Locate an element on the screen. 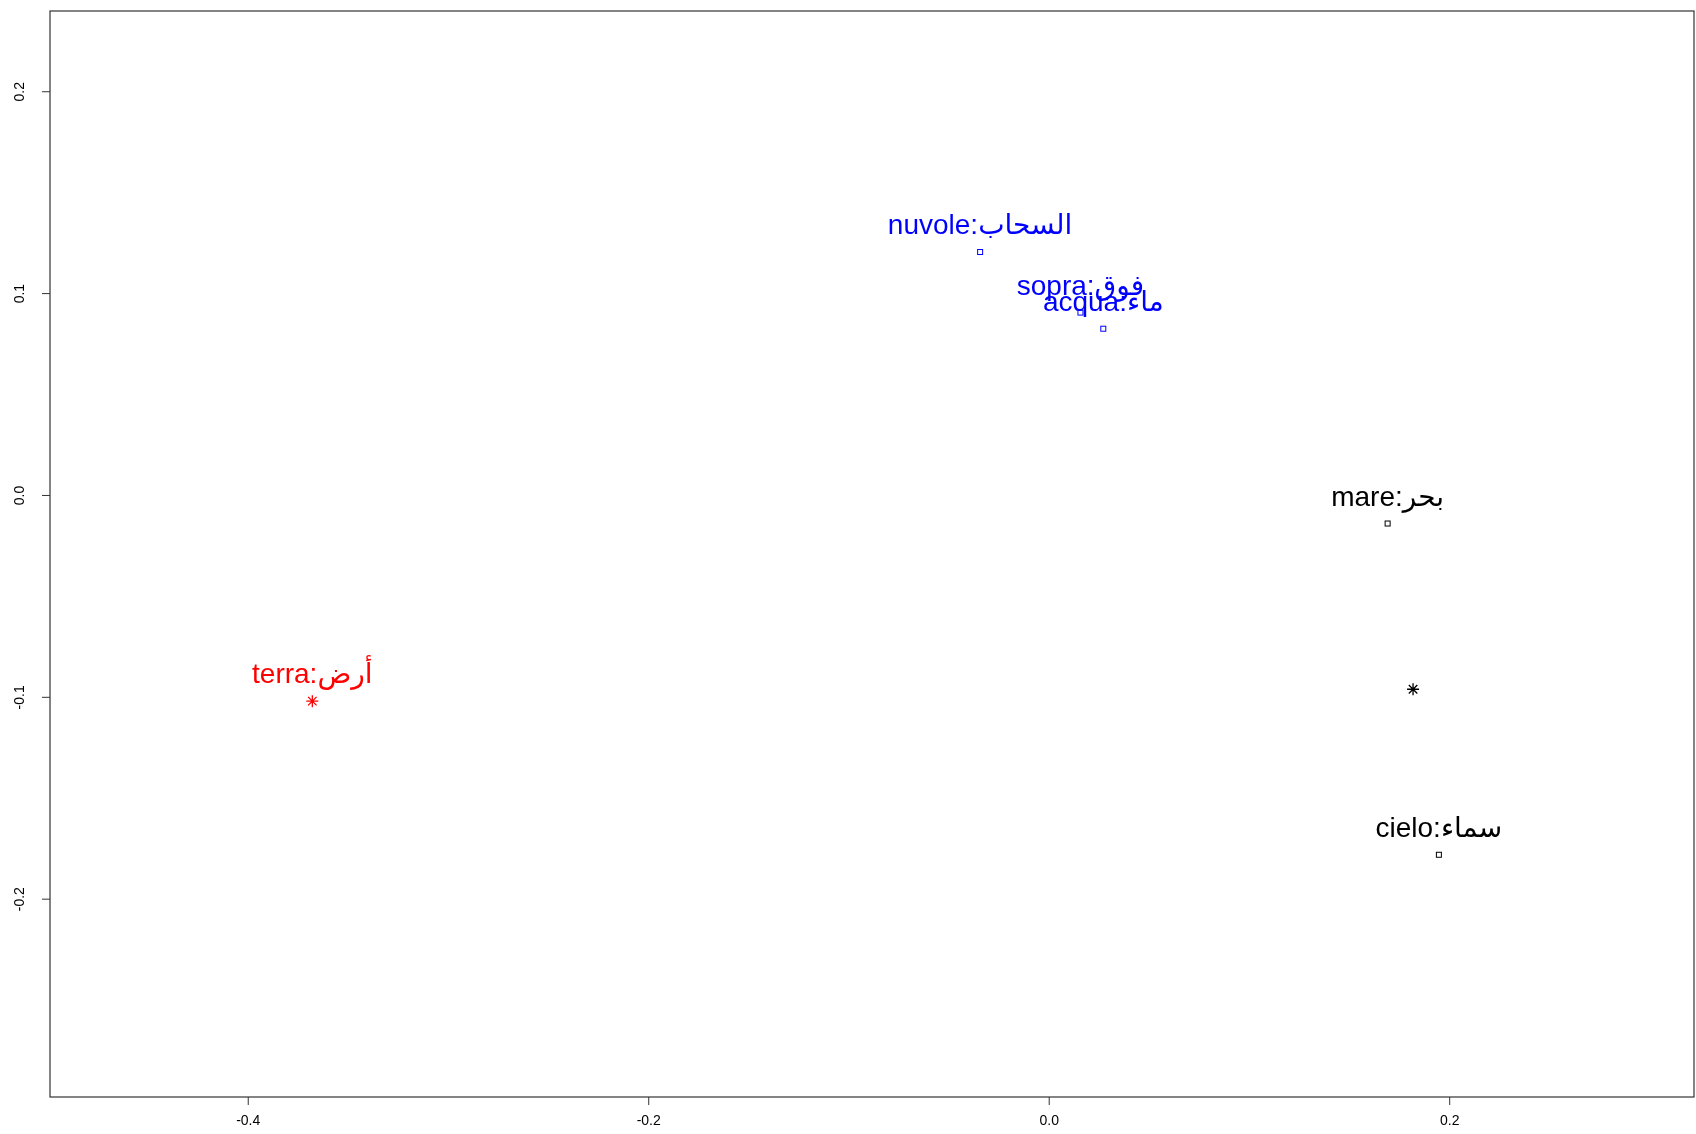 Image resolution: width=1696 pixels, height=1134 pixels. x-tick-label: -0.4 is located at coordinates (248, 1120).